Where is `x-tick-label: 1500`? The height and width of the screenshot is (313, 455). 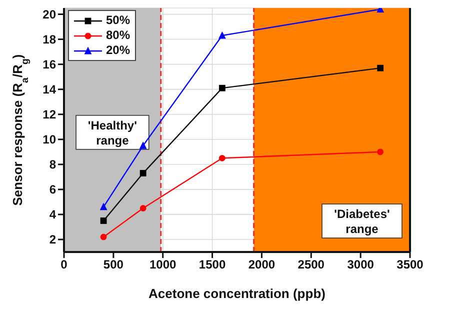
x-tick-label: 1500 is located at coordinates (212, 265).